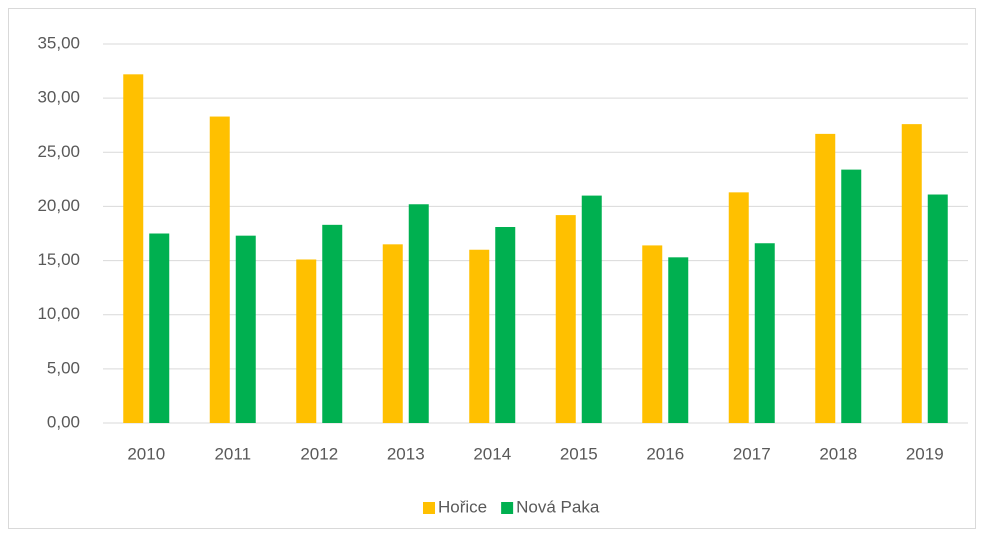  What do you see at coordinates (925, 453) in the screenshot?
I see `x-tick-label: 2019` at bounding box center [925, 453].